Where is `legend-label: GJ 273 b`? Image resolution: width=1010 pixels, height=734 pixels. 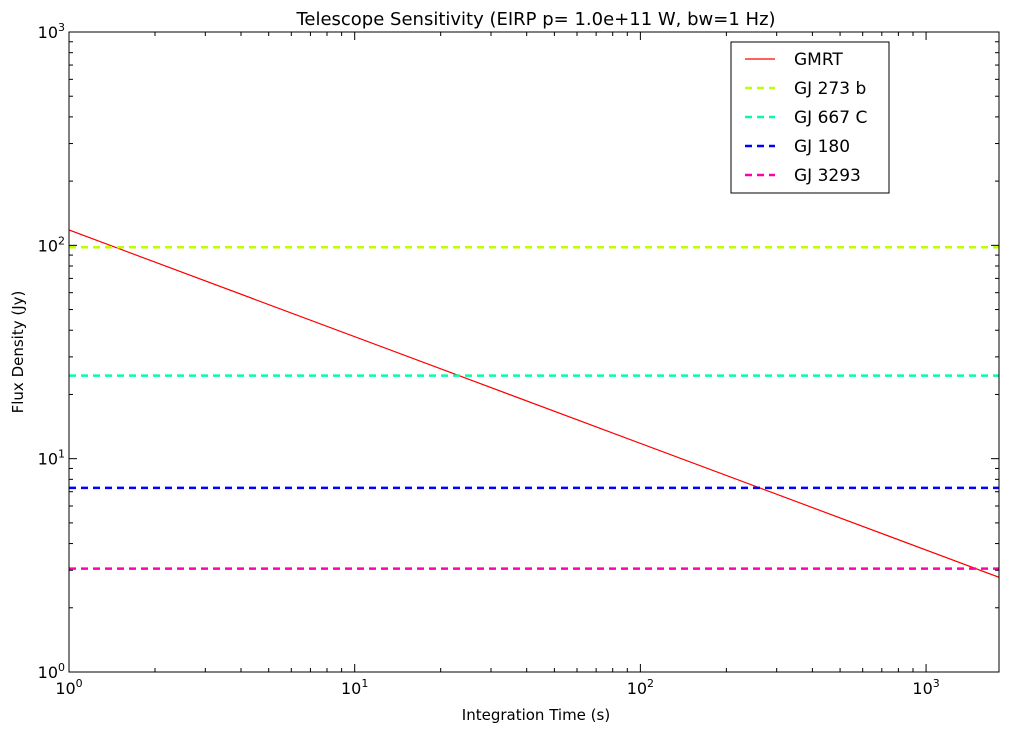
legend-label: GJ 273 b is located at coordinates (830, 89).